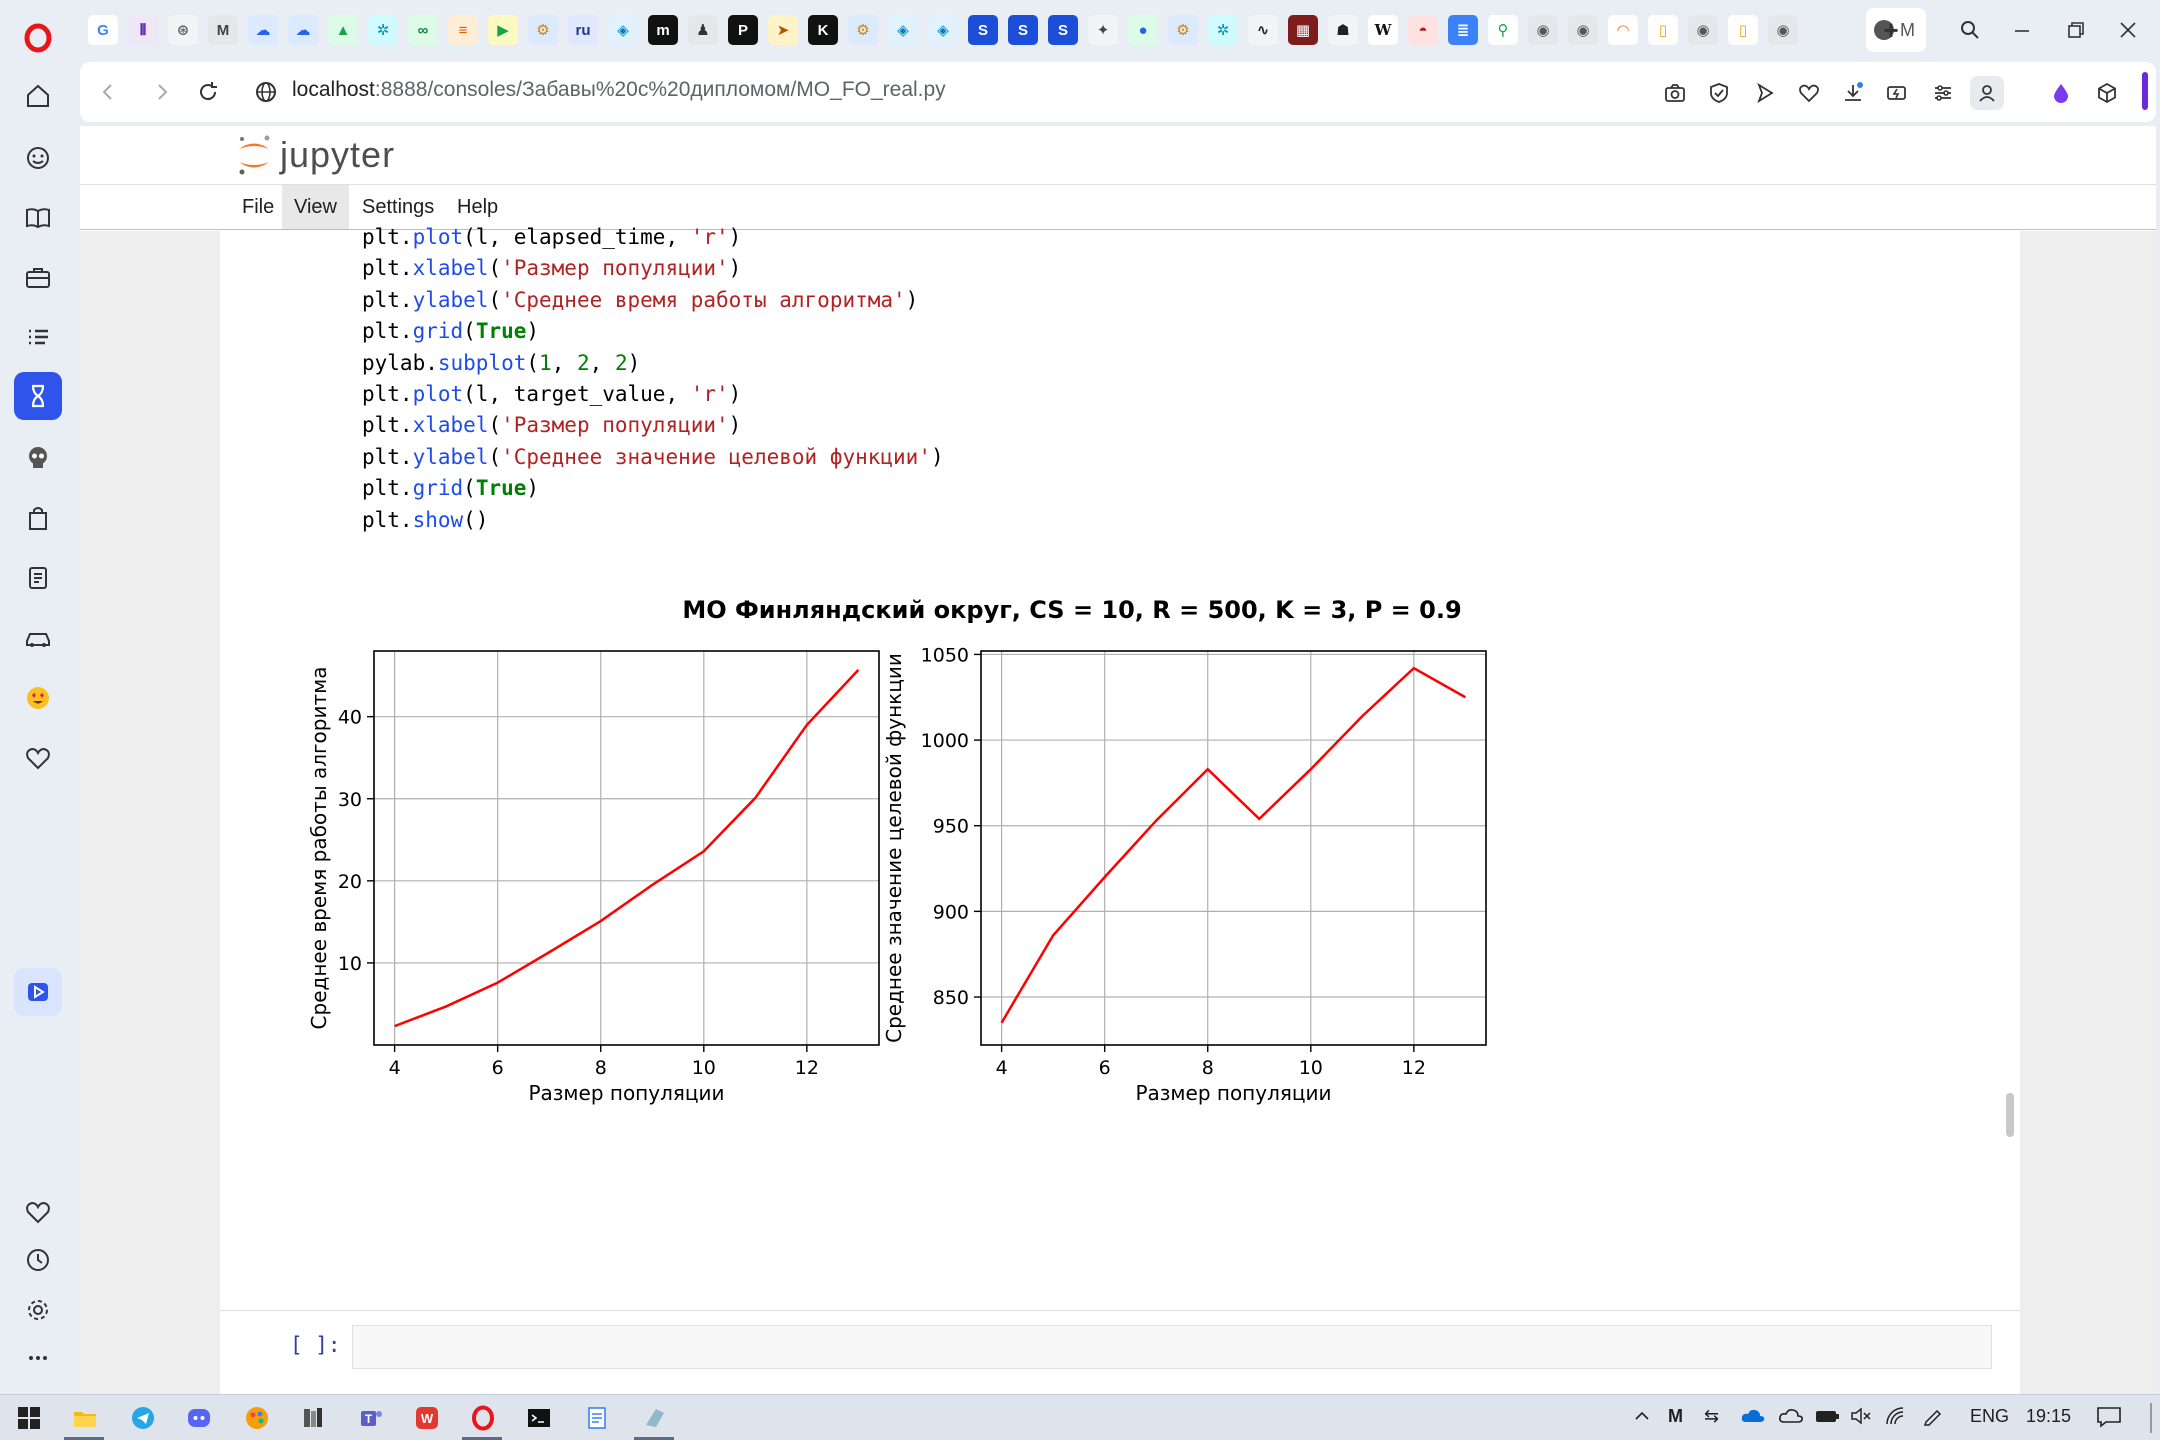 The height and width of the screenshot is (1440, 2160). Describe the element at coordinates (823, 30) in the screenshot. I see `tab-k-icon: K` at that location.